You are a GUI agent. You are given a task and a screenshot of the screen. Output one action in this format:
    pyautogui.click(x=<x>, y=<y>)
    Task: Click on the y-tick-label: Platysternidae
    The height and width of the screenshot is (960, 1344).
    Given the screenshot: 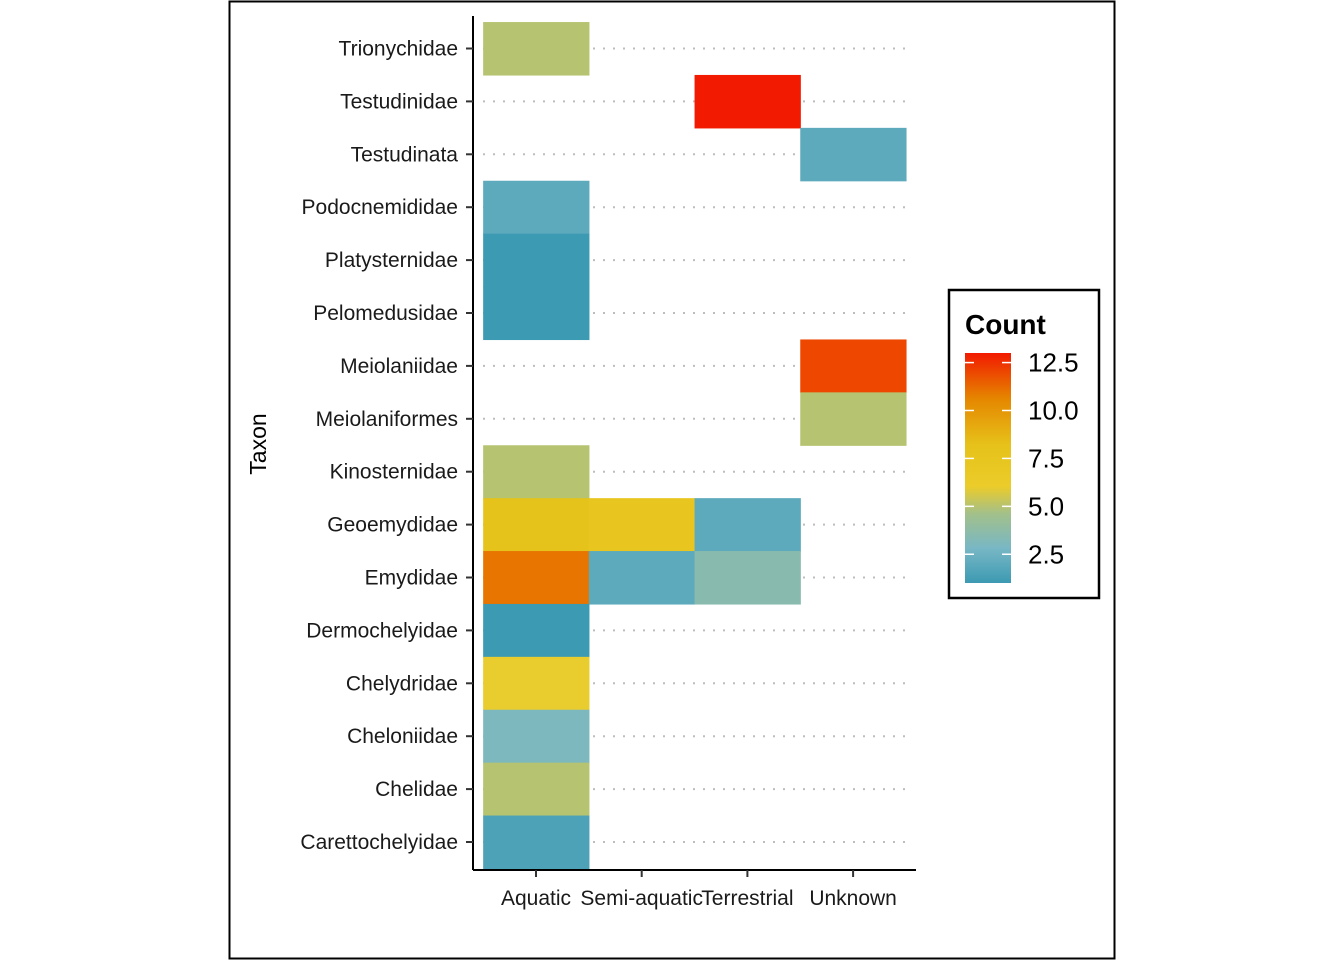 What is the action you would take?
    pyautogui.click(x=391, y=260)
    